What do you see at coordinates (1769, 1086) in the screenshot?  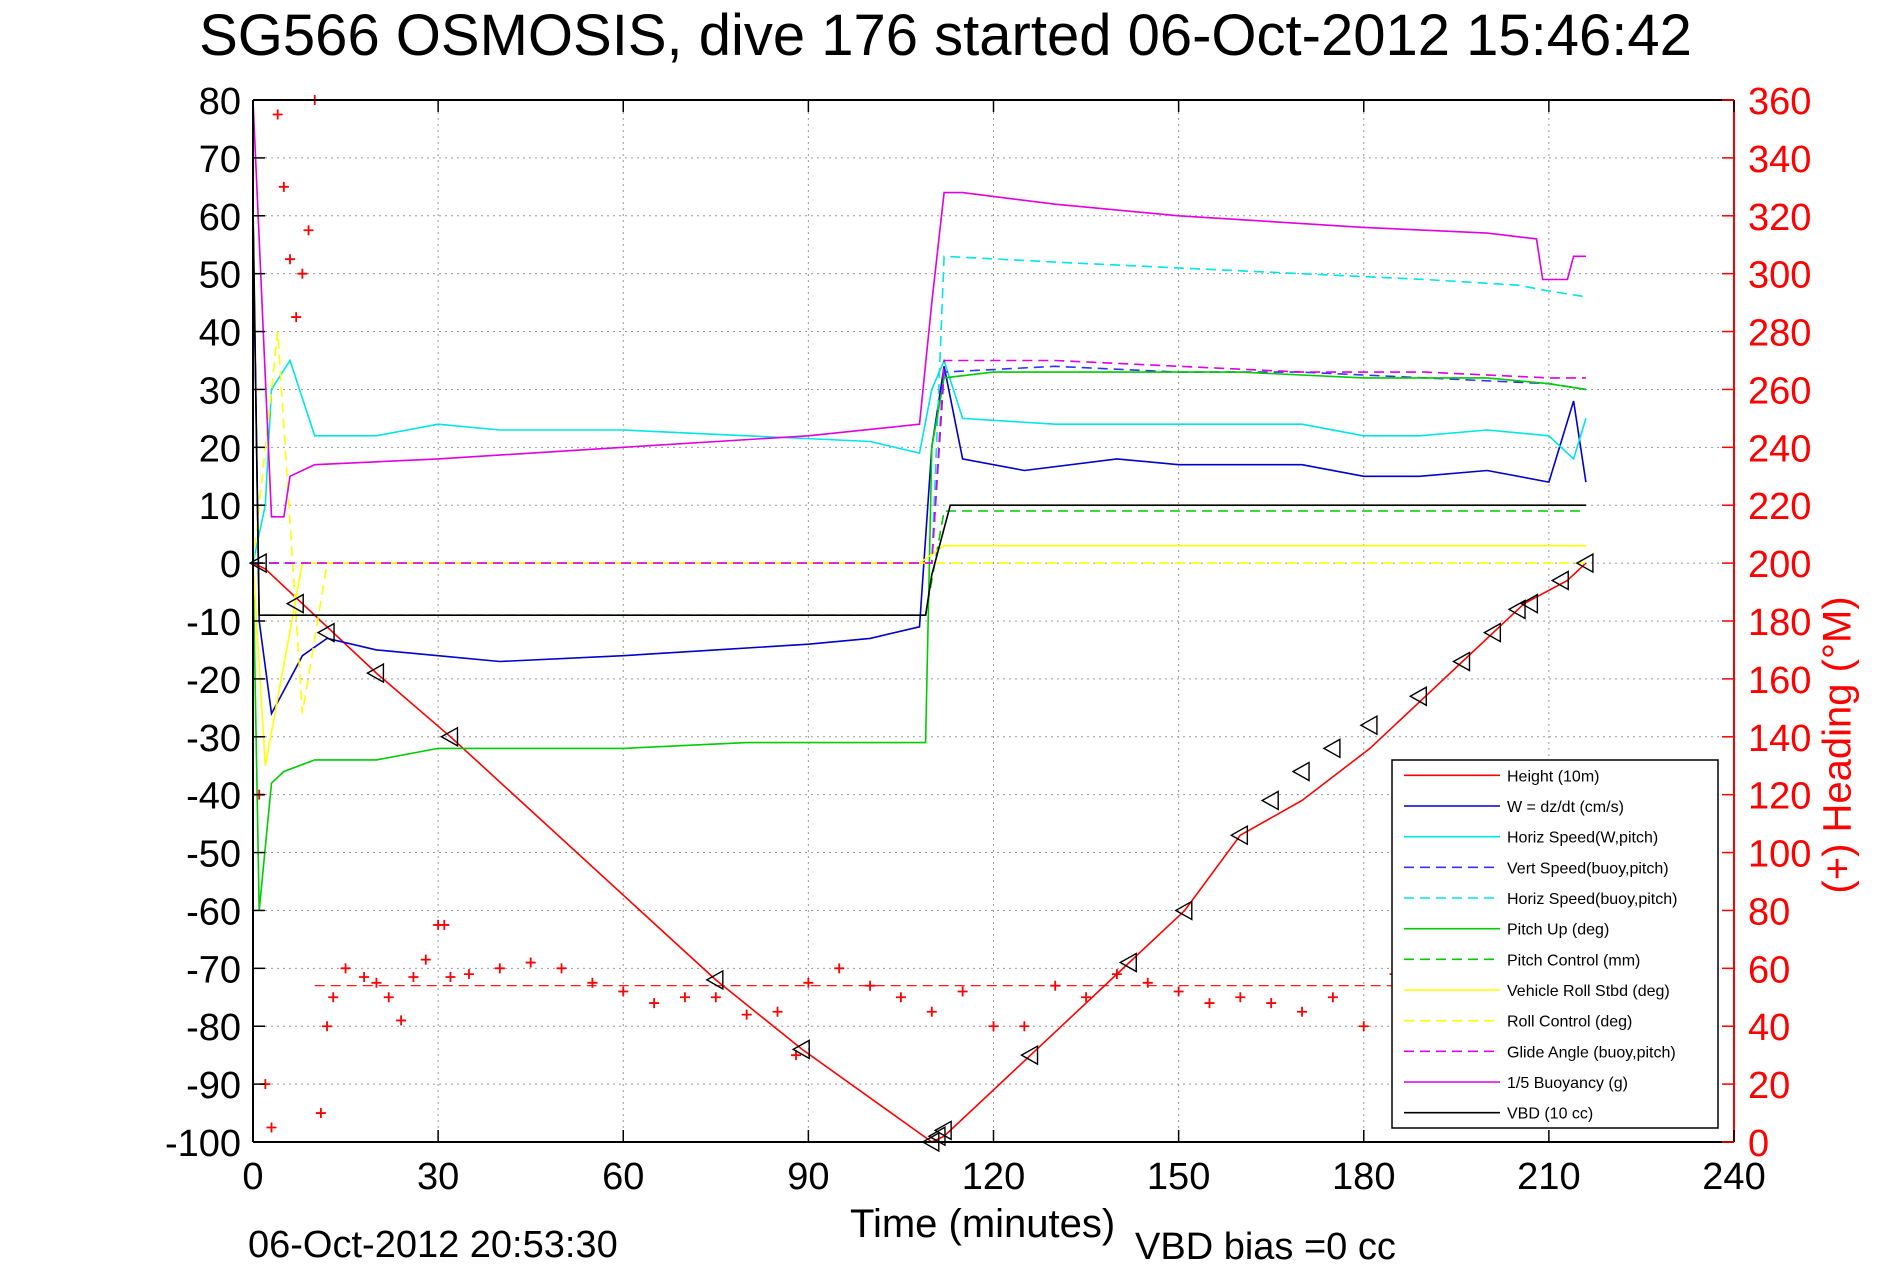 I see `y-tick-label-right: 20` at bounding box center [1769, 1086].